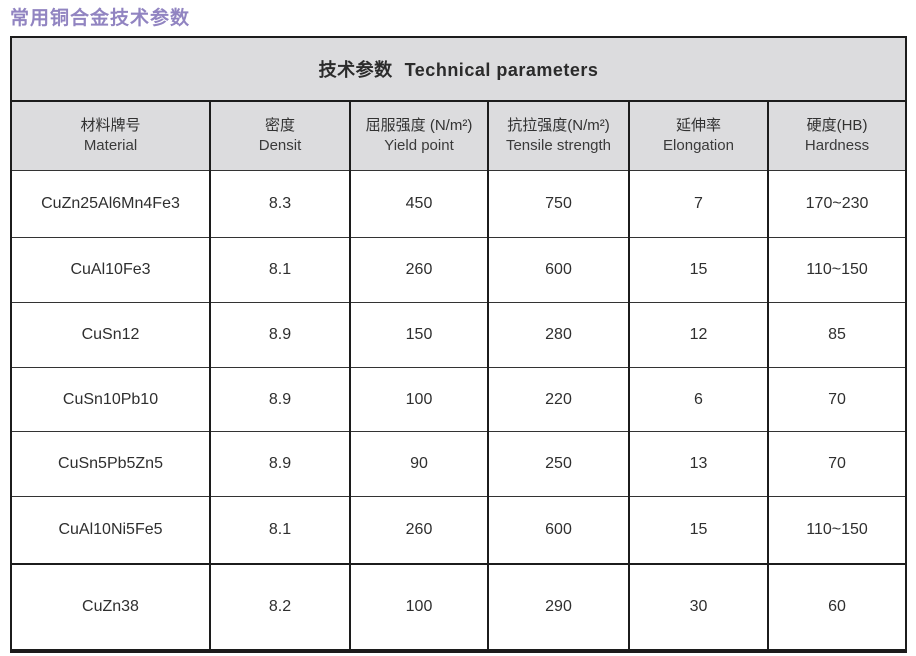 Image resolution: width=916 pixels, height=656 pixels. I want to click on cell-elongation: 30, so click(698, 607).